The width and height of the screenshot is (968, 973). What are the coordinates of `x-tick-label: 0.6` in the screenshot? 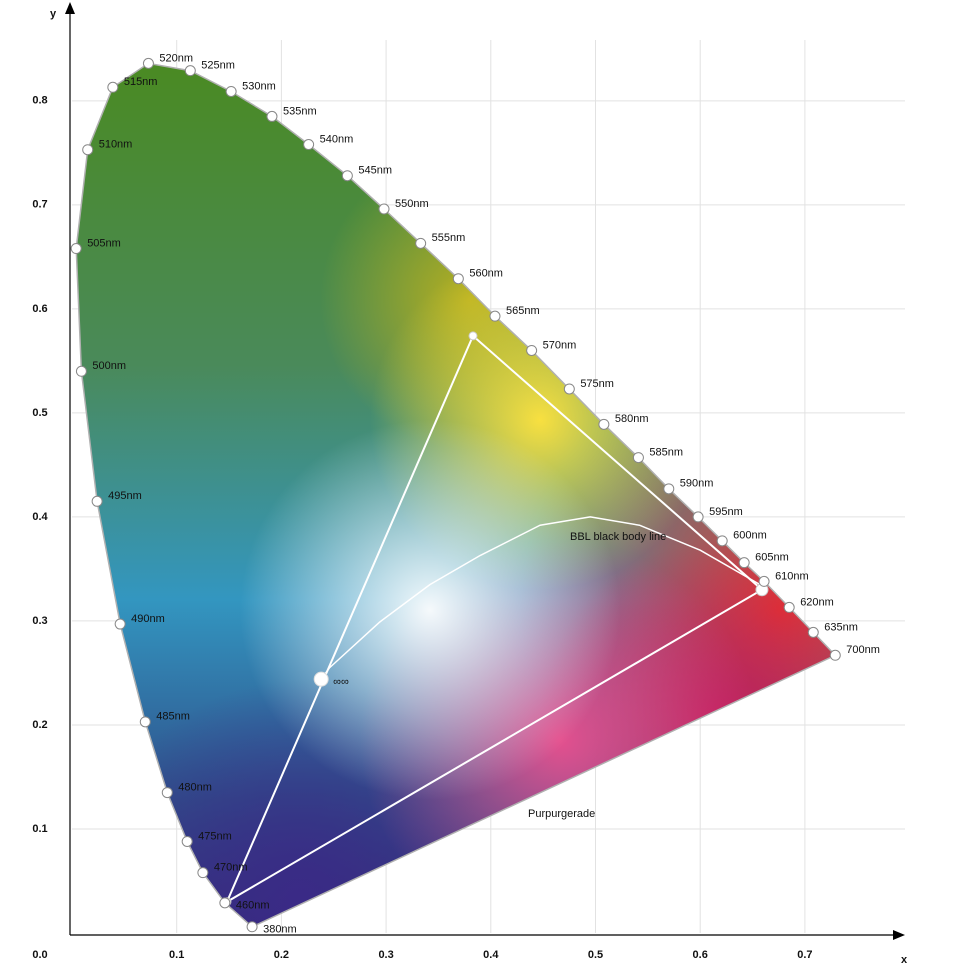 It's located at (700, 955).